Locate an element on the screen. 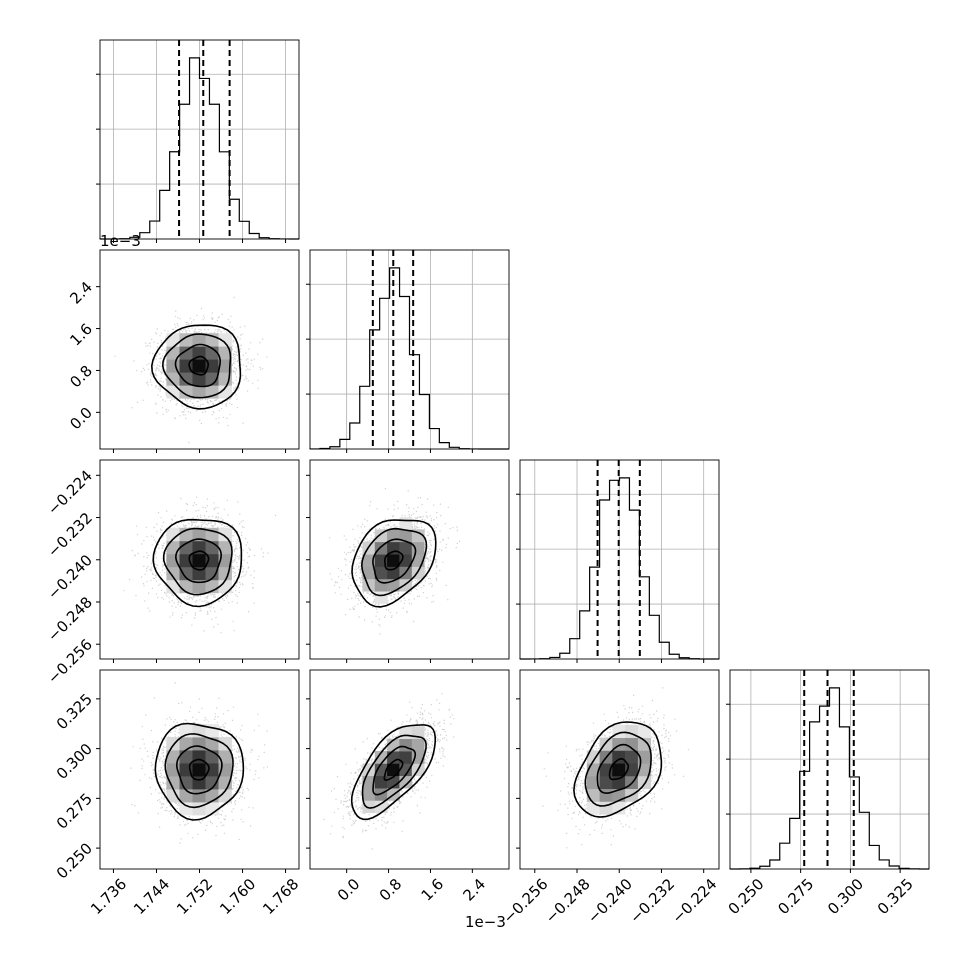 The image size is (970, 970). x-tick-label: 0.300 is located at coordinates (845, 896).